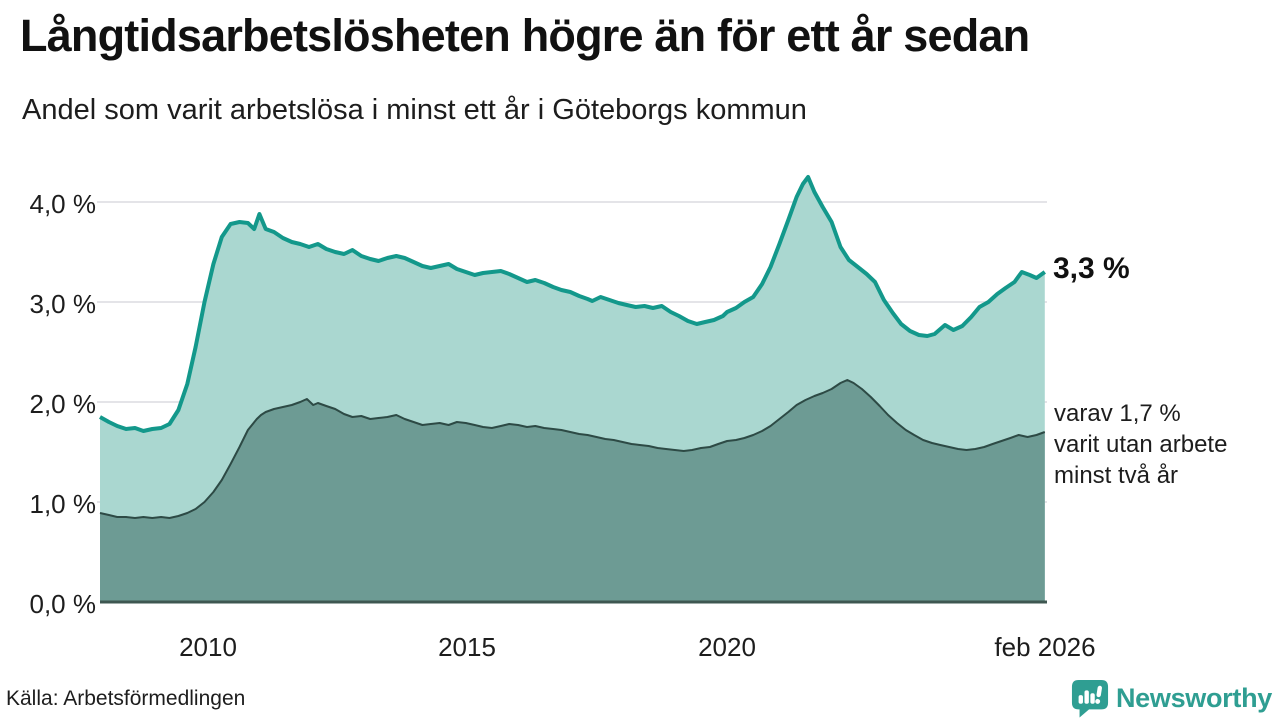 The width and height of the screenshot is (1280, 720). What do you see at coordinates (727, 647) in the screenshot?
I see `x-axis-tick-label: 2020` at bounding box center [727, 647].